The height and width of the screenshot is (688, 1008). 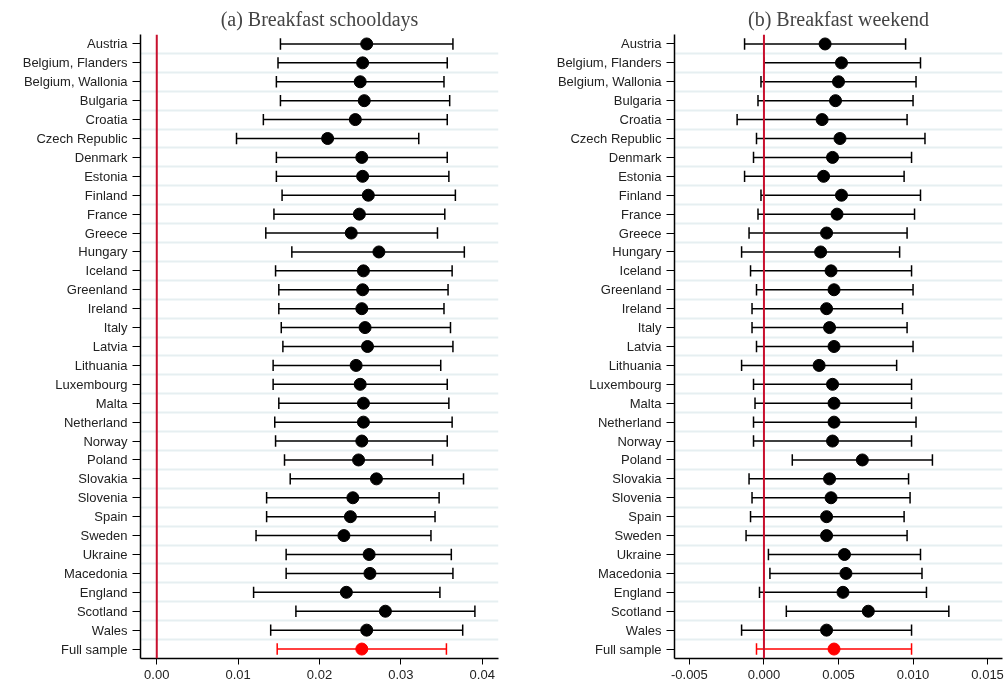 I want to click on chart-title: (b) Breakfast weekend, so click(x=838, y=19).